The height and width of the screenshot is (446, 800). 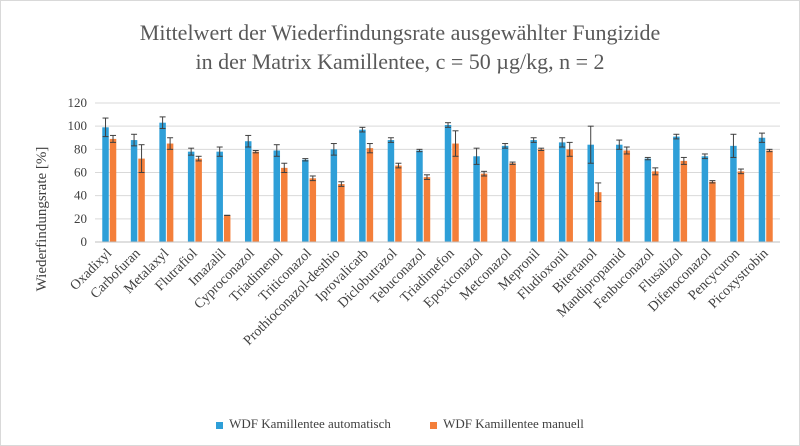 I want to click on legend-swatch-manuell, so click(x=434, y=425).